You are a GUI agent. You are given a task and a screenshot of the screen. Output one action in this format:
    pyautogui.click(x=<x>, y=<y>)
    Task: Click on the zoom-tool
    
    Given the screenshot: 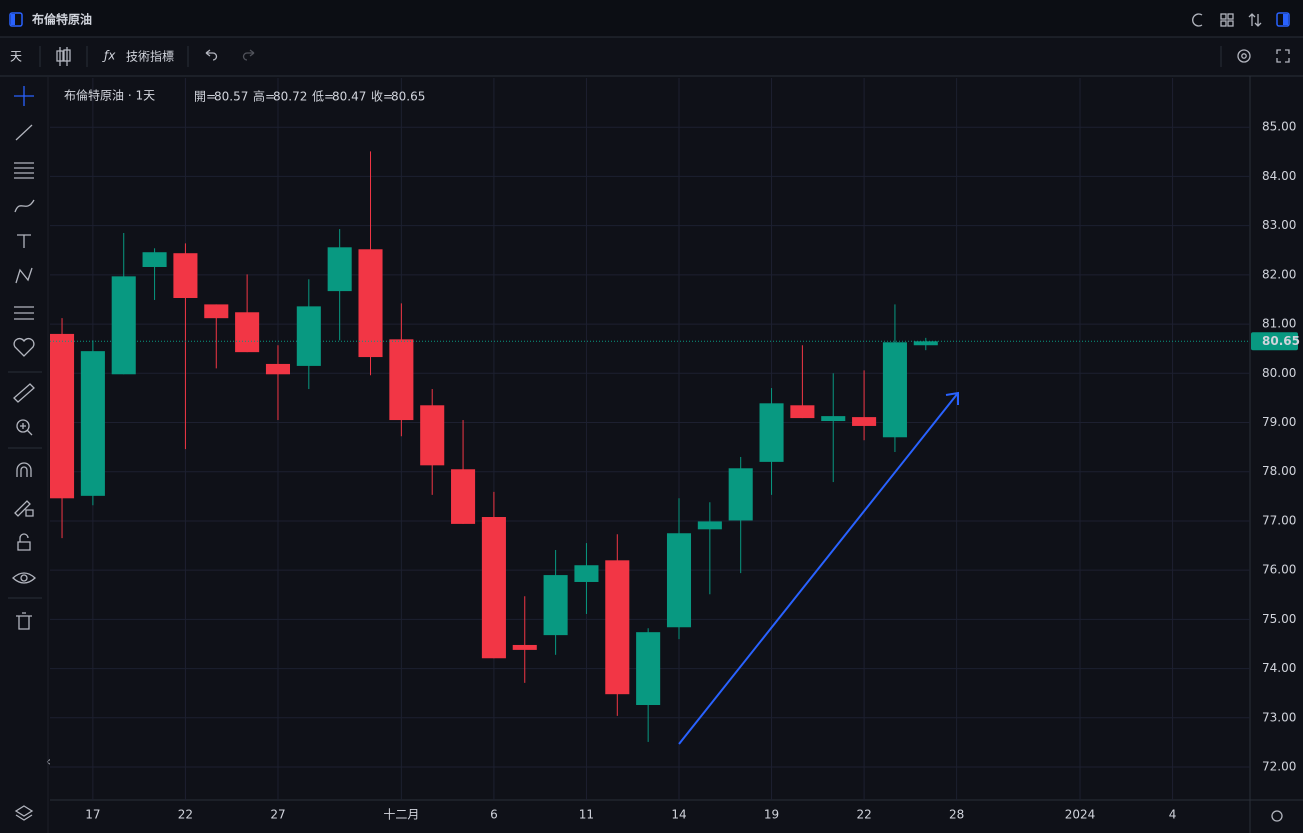 What is the action you would take?
    pyautogui.click(x=23, y=426)
    